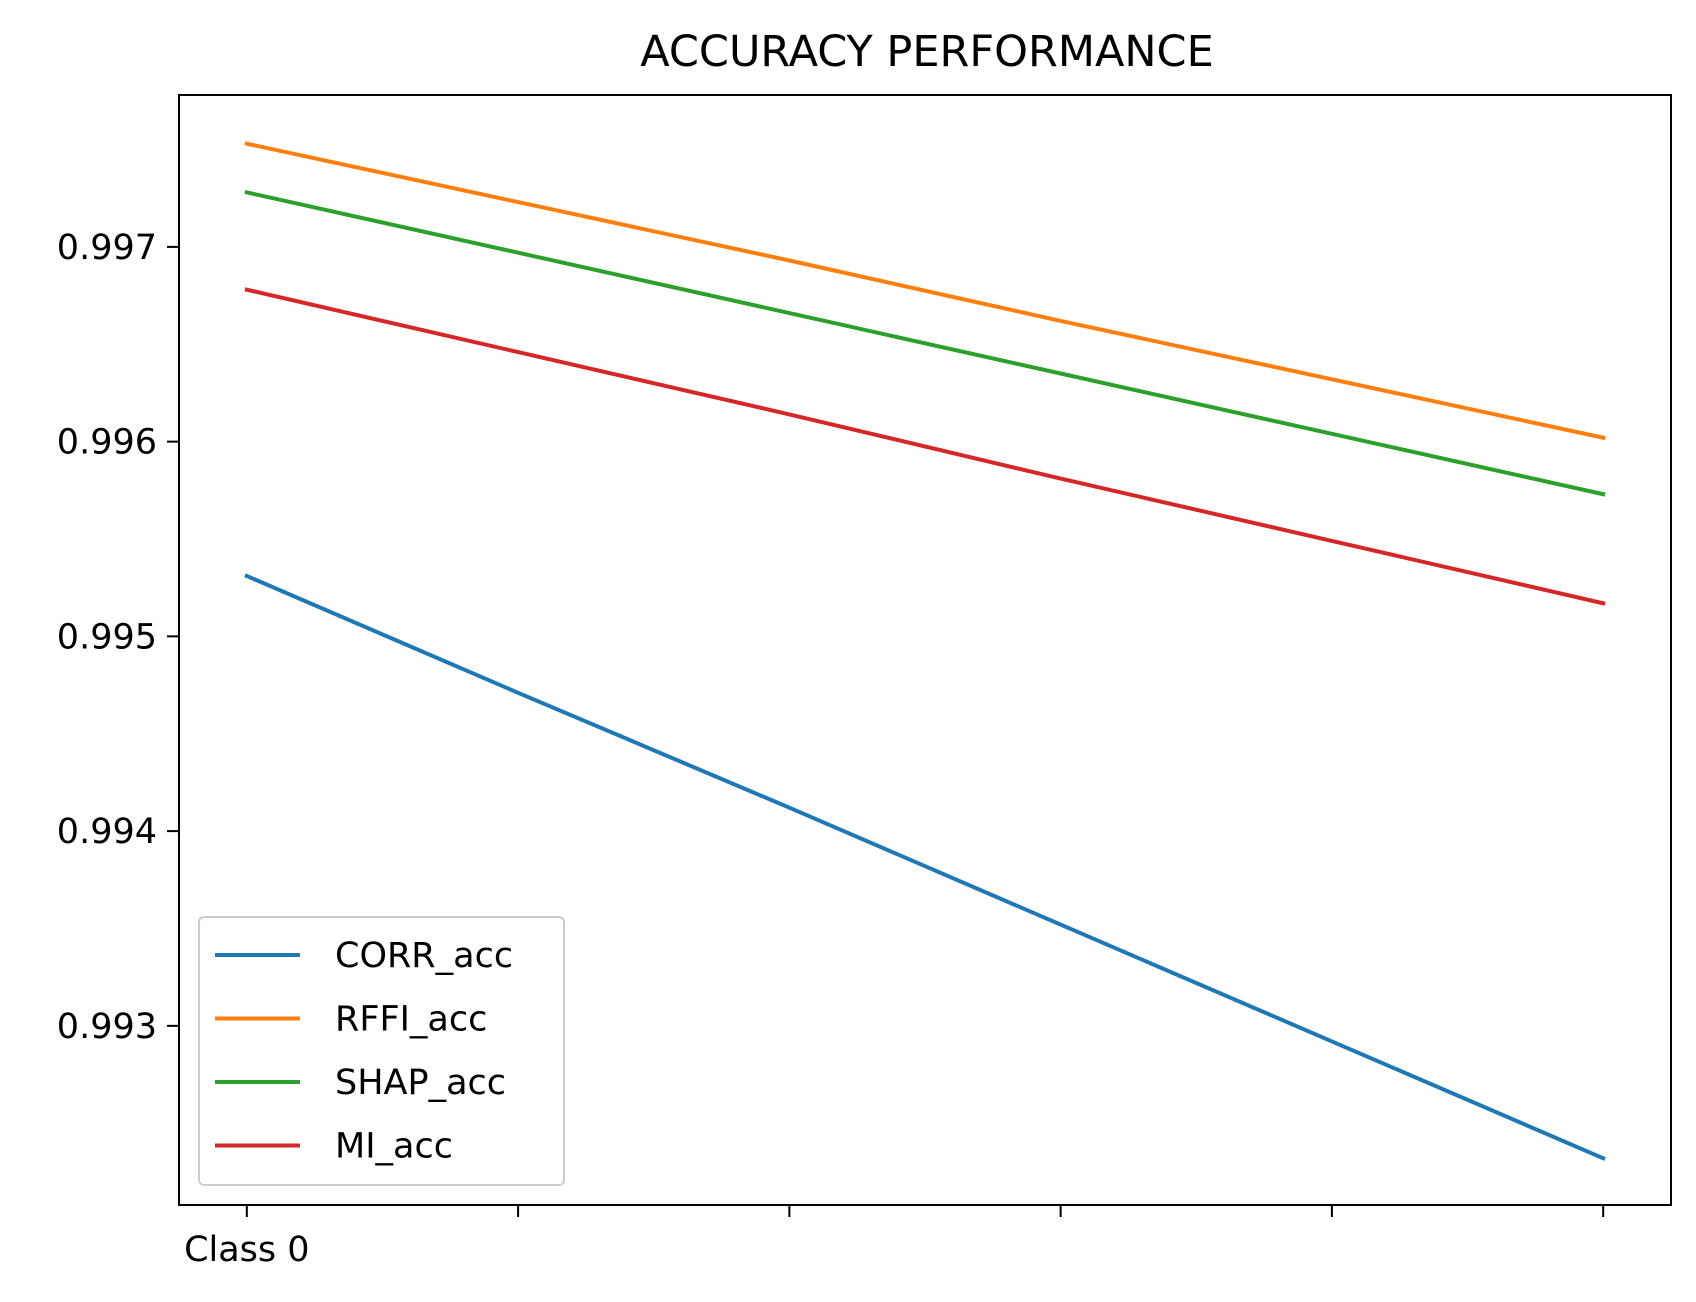 The image size is (1696, 1302). I want to click on chart-title: ACCURACY PERFORMANCE, so click(927, 52).